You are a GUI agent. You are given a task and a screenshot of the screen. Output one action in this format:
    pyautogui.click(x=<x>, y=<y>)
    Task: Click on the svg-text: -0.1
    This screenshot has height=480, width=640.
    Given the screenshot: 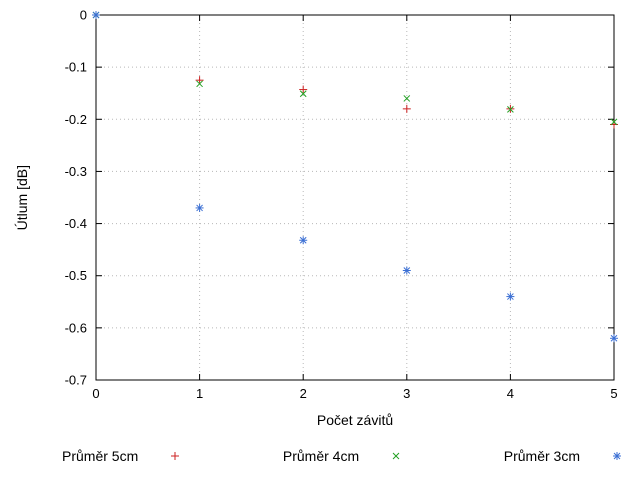 What is the action you would take?
    pyautogui.click(x=76, y=67)
    